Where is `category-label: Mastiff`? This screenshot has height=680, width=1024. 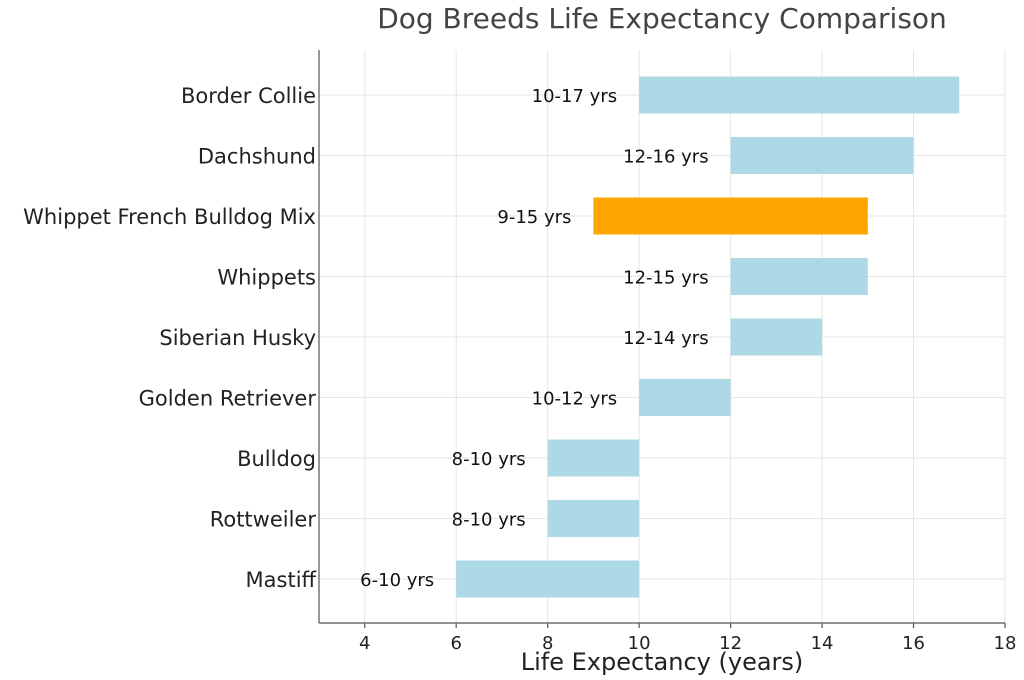 category-label: Mastiff is located at coordinates (281, 580).